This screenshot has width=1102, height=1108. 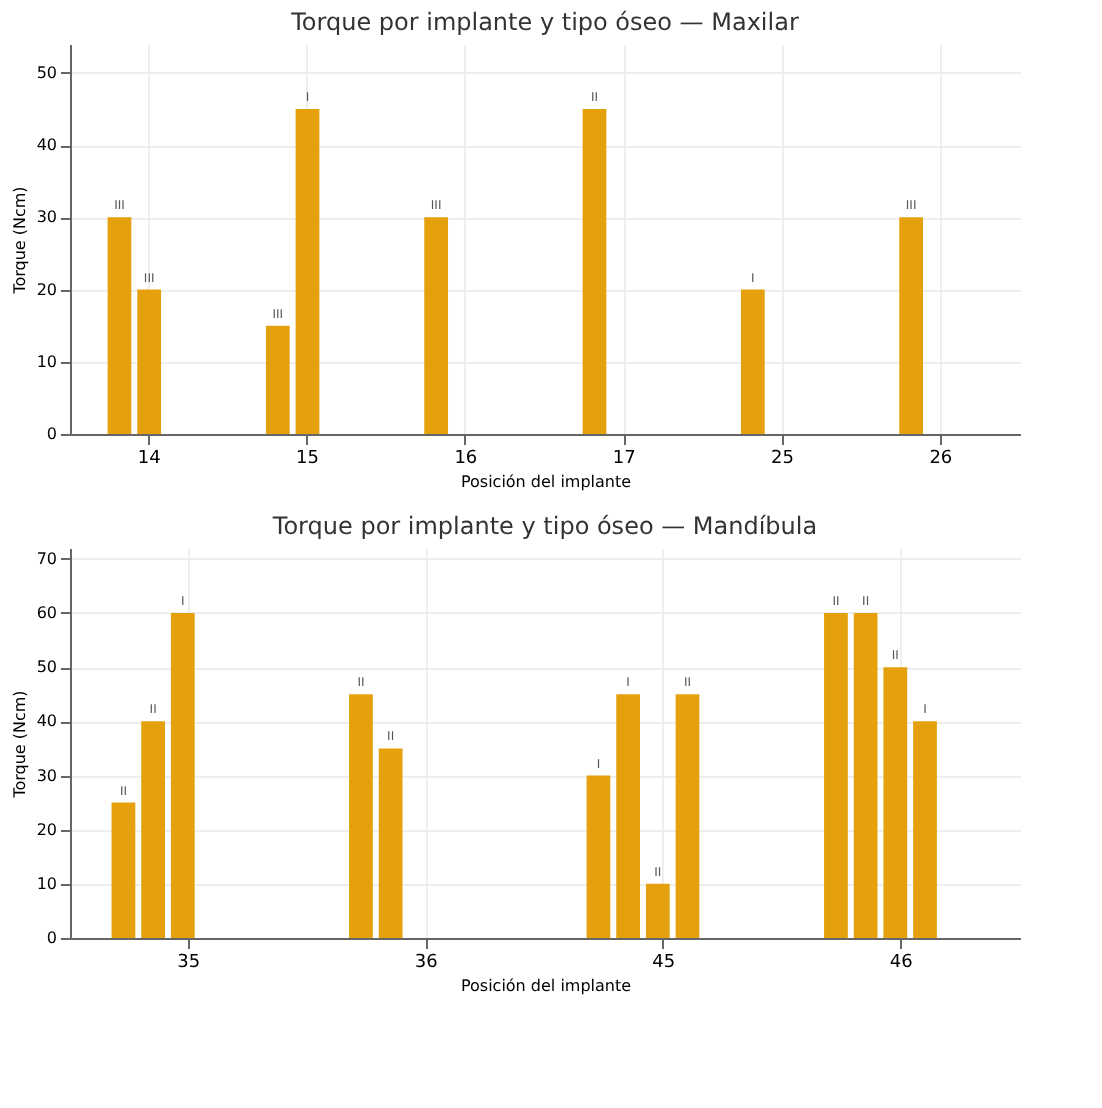 I want to click on chart-title: Torque por implante y tipo óseo — Maxilar, so click(x=544, y=22).